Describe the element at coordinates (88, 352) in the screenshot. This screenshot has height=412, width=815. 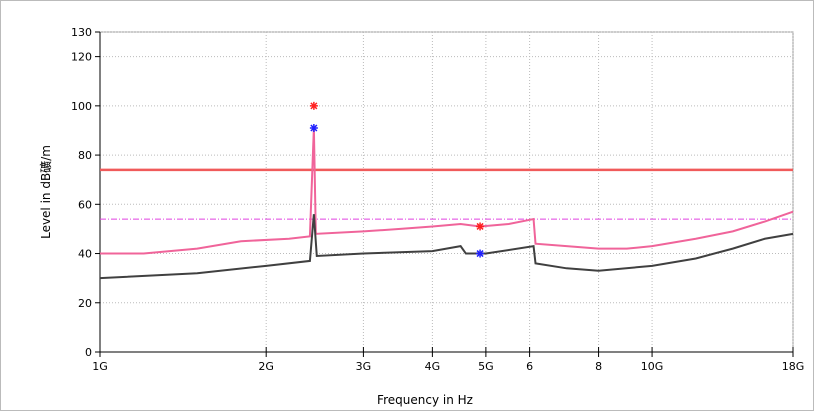
I see `y-tick-label: 0` at that location.